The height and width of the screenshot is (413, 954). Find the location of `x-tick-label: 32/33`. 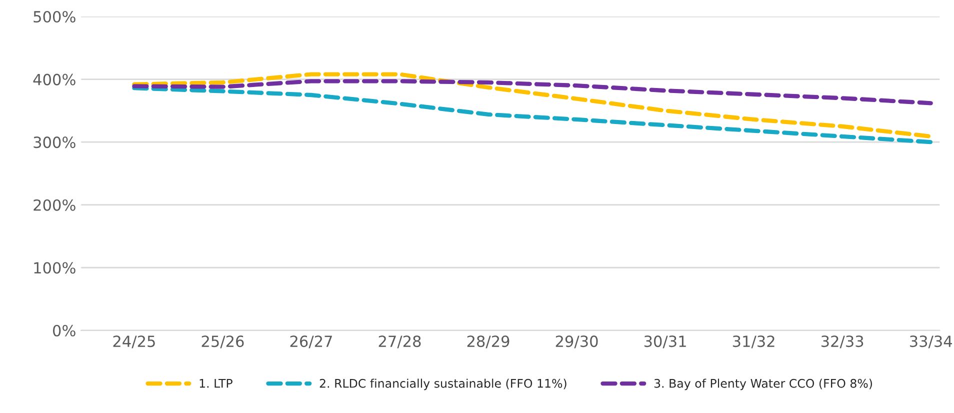

x-tick-label: 32/33 is located at coordinates (842, 342).